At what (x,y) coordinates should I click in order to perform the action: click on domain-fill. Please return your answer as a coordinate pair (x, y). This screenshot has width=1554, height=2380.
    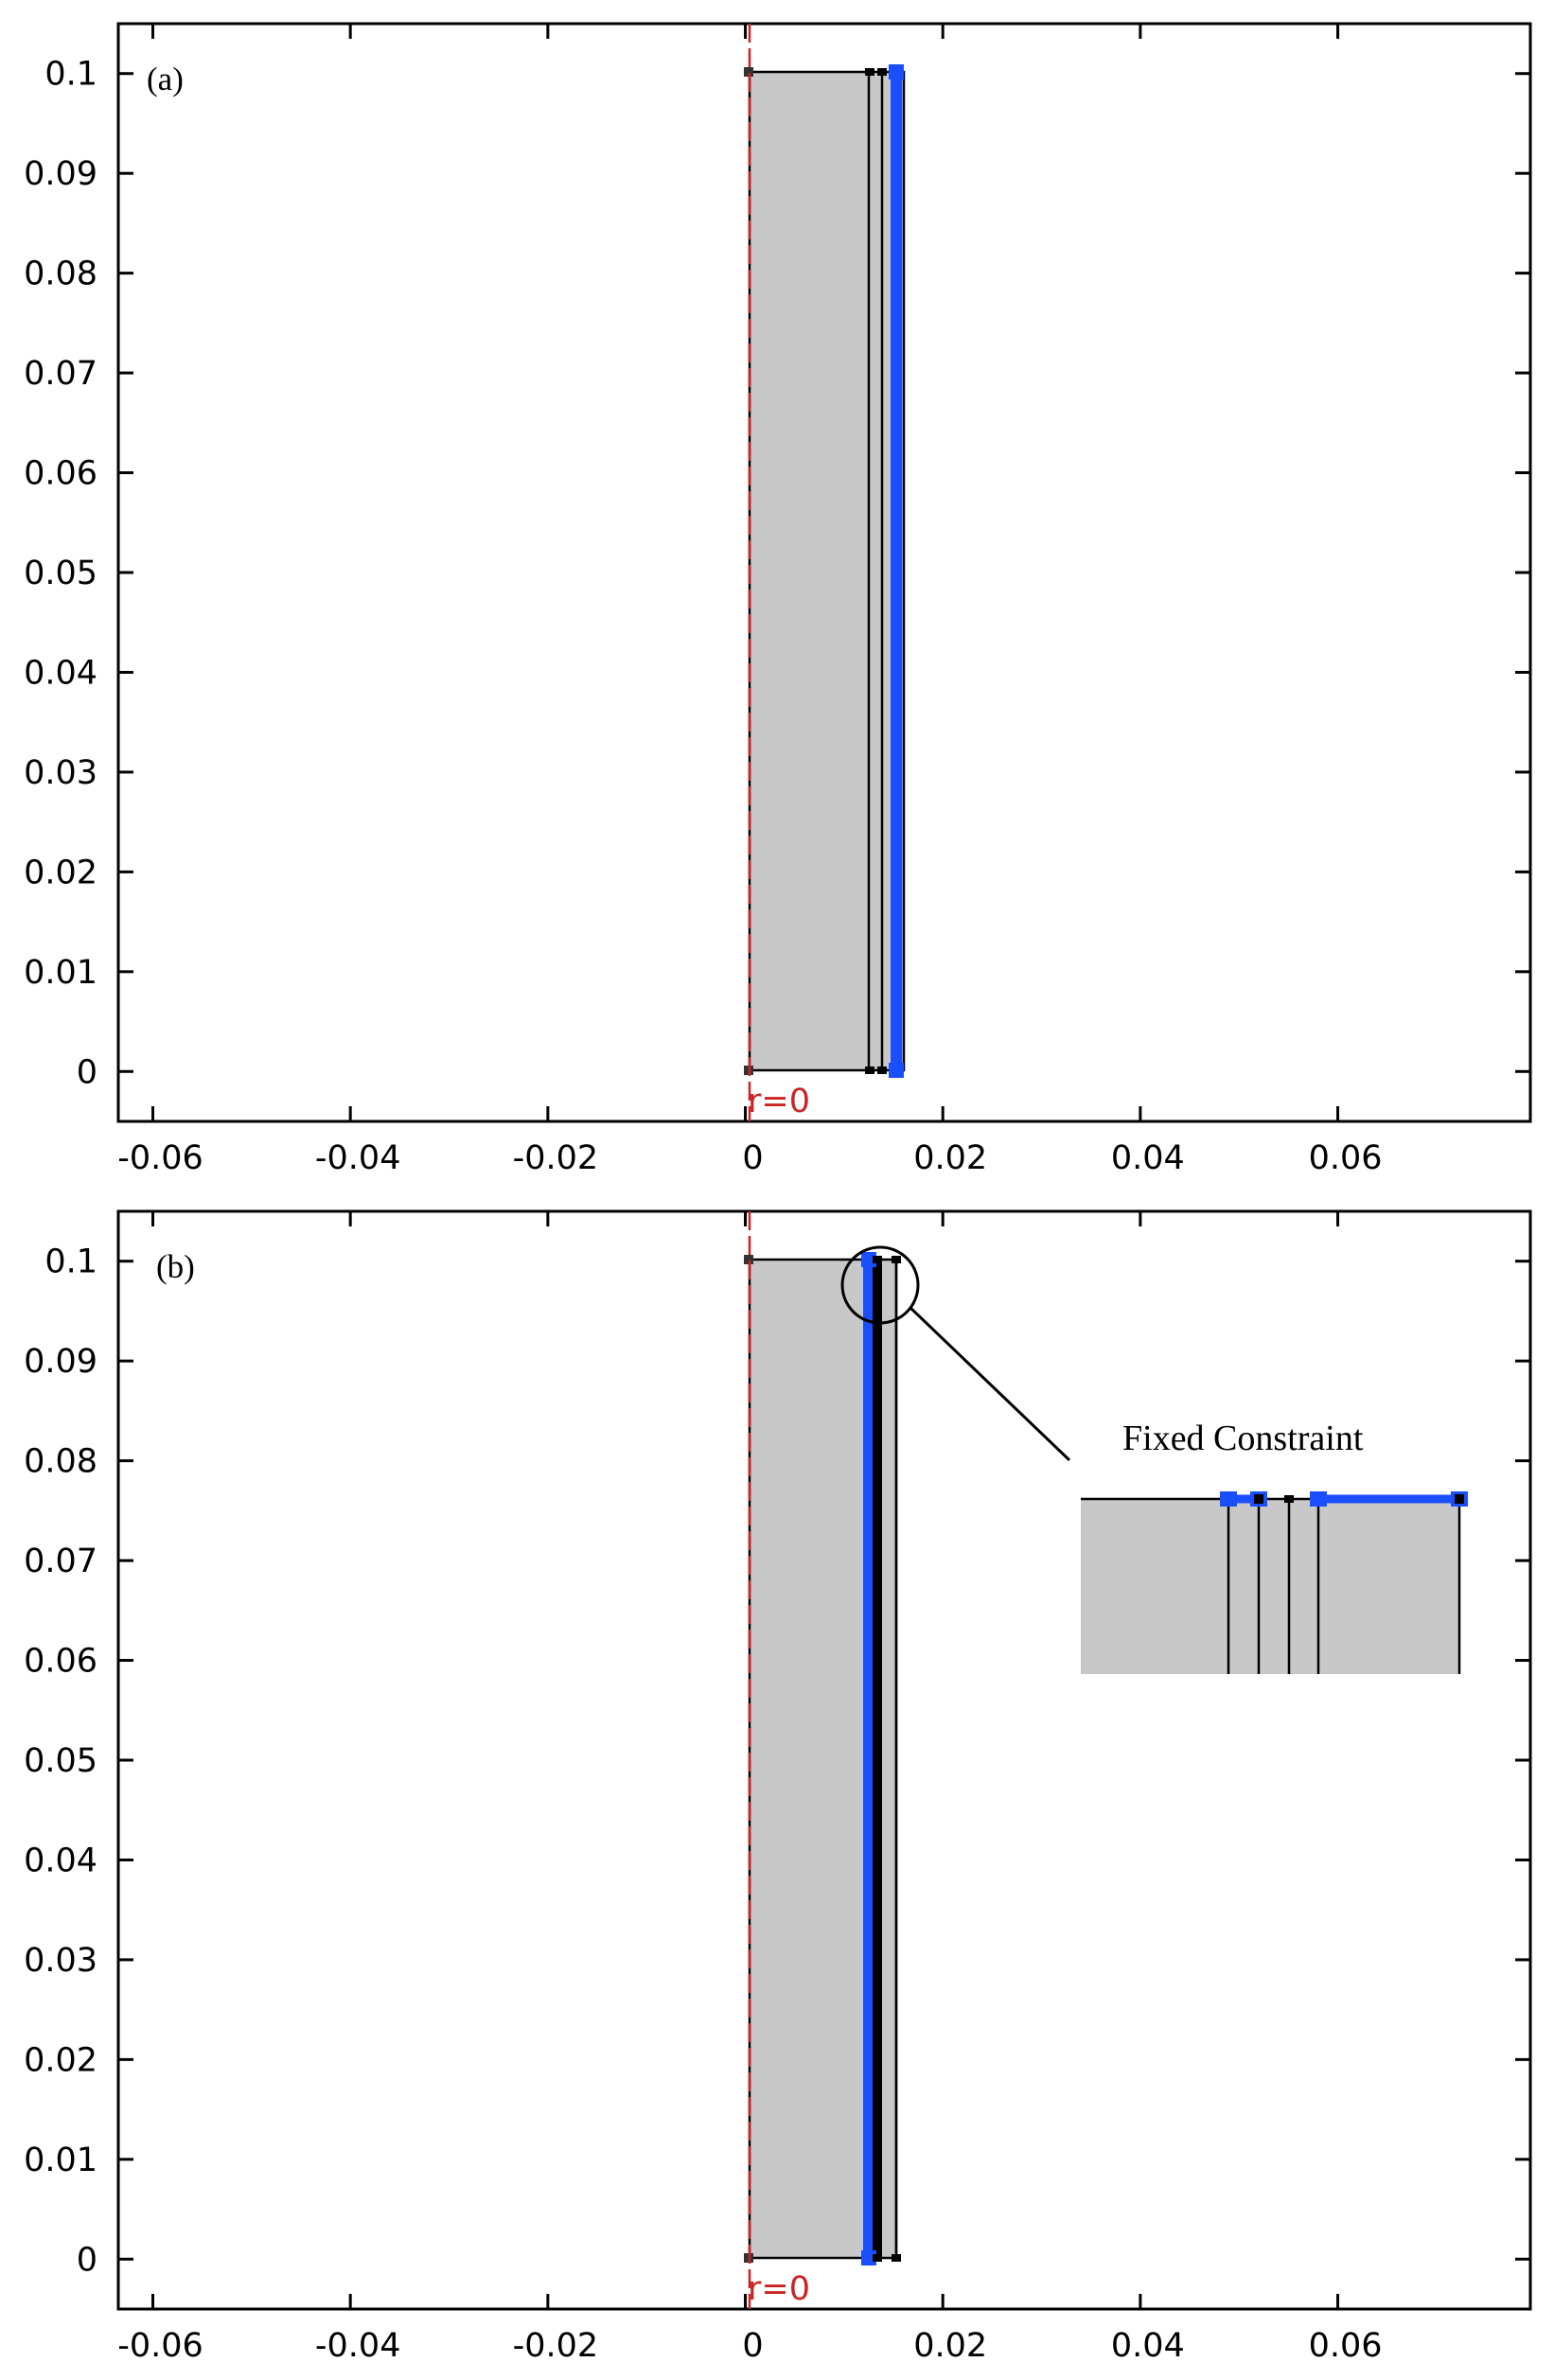
    Looking at the image, I should click on (827, 571).